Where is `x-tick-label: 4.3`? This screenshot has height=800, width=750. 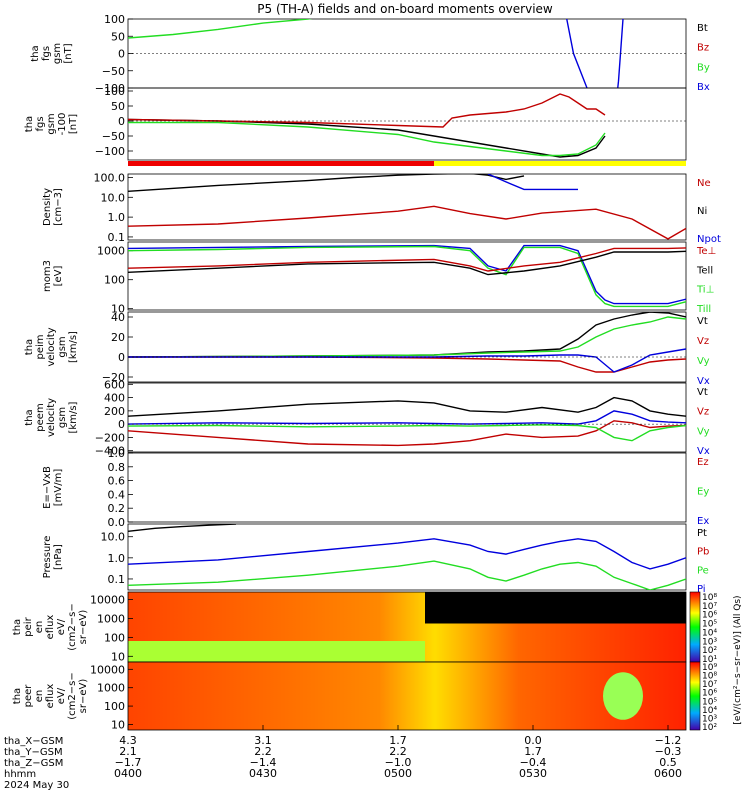 x-tick-label: 4.3 is located at coordinates (128, 740).